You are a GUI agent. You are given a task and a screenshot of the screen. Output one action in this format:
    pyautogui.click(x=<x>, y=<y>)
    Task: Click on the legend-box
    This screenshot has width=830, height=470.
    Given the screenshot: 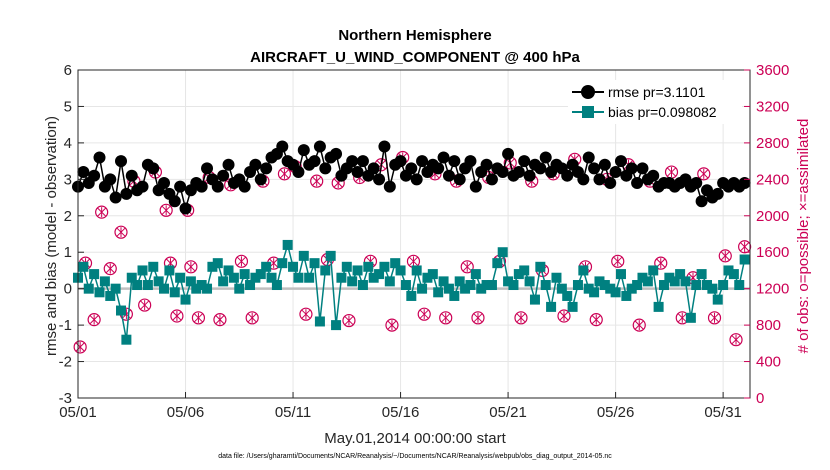 What is the action you would take?
    pyautogui.click(x=655, y=102)
    